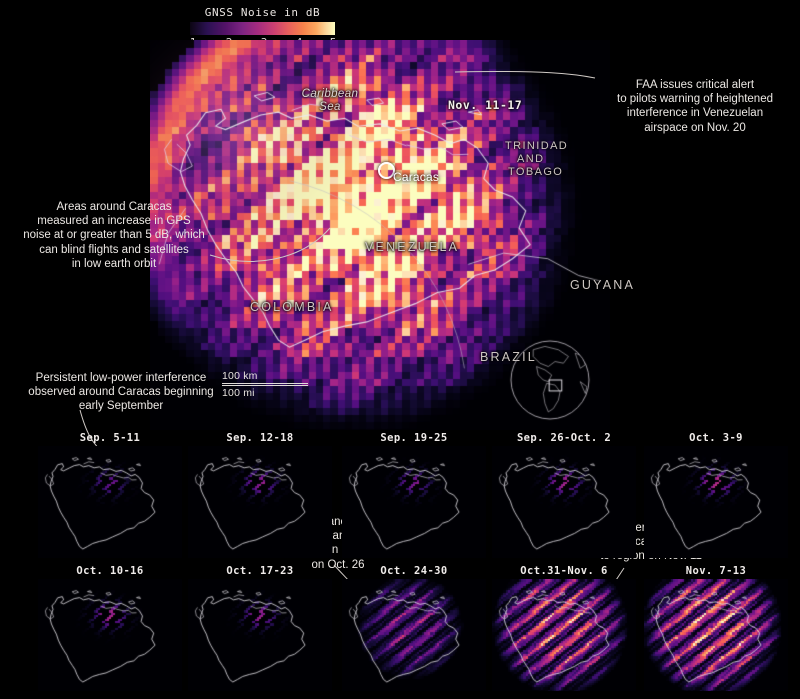  I want to click on small-multiple-sep-5-11: Sep. 5-11, so click(110, 497).